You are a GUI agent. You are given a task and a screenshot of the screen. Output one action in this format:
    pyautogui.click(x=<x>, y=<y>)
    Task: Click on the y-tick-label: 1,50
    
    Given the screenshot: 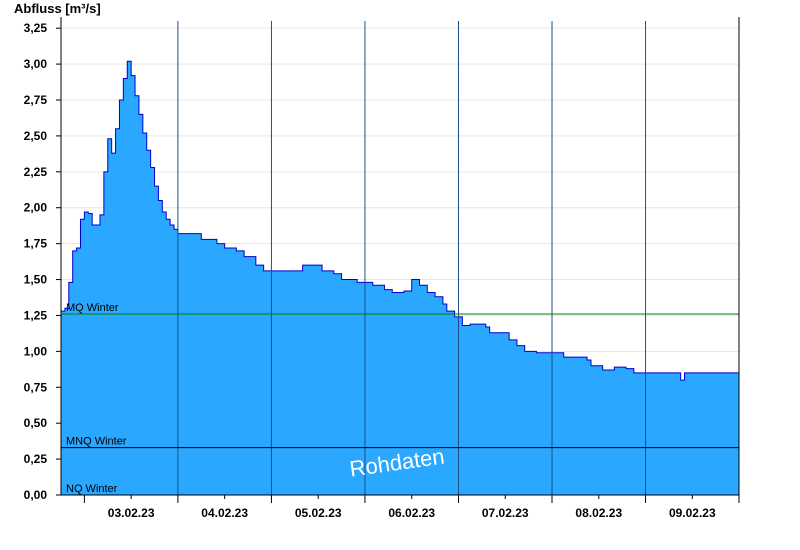 What is the action you would take?
    pyautogui.click(x=36, y=280)
    